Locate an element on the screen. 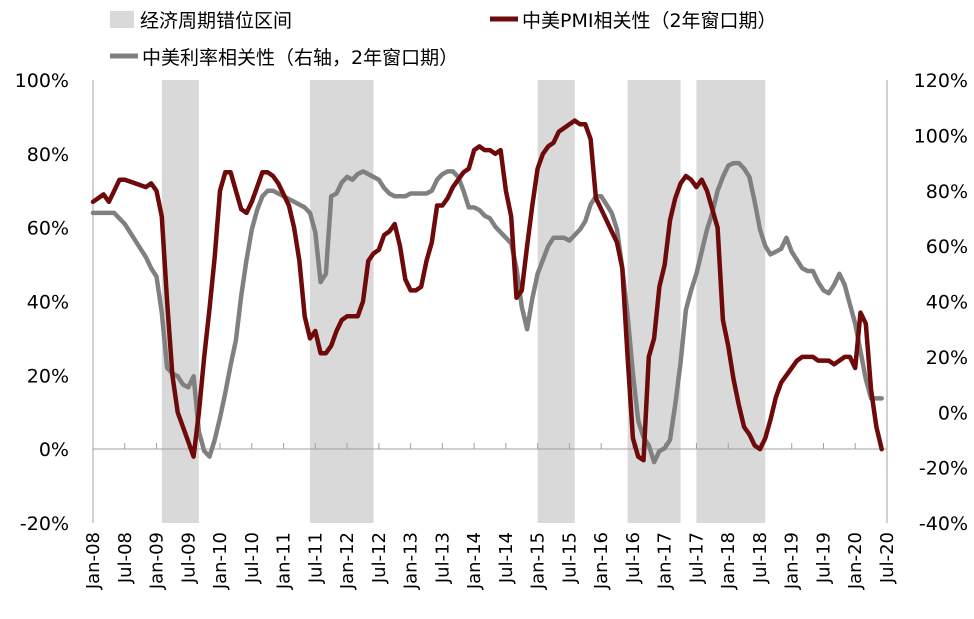 Image resolution: width=974 pixels, height=619 pixels. x-tick-label: Jul-08 is located at coordinates (125, 558).